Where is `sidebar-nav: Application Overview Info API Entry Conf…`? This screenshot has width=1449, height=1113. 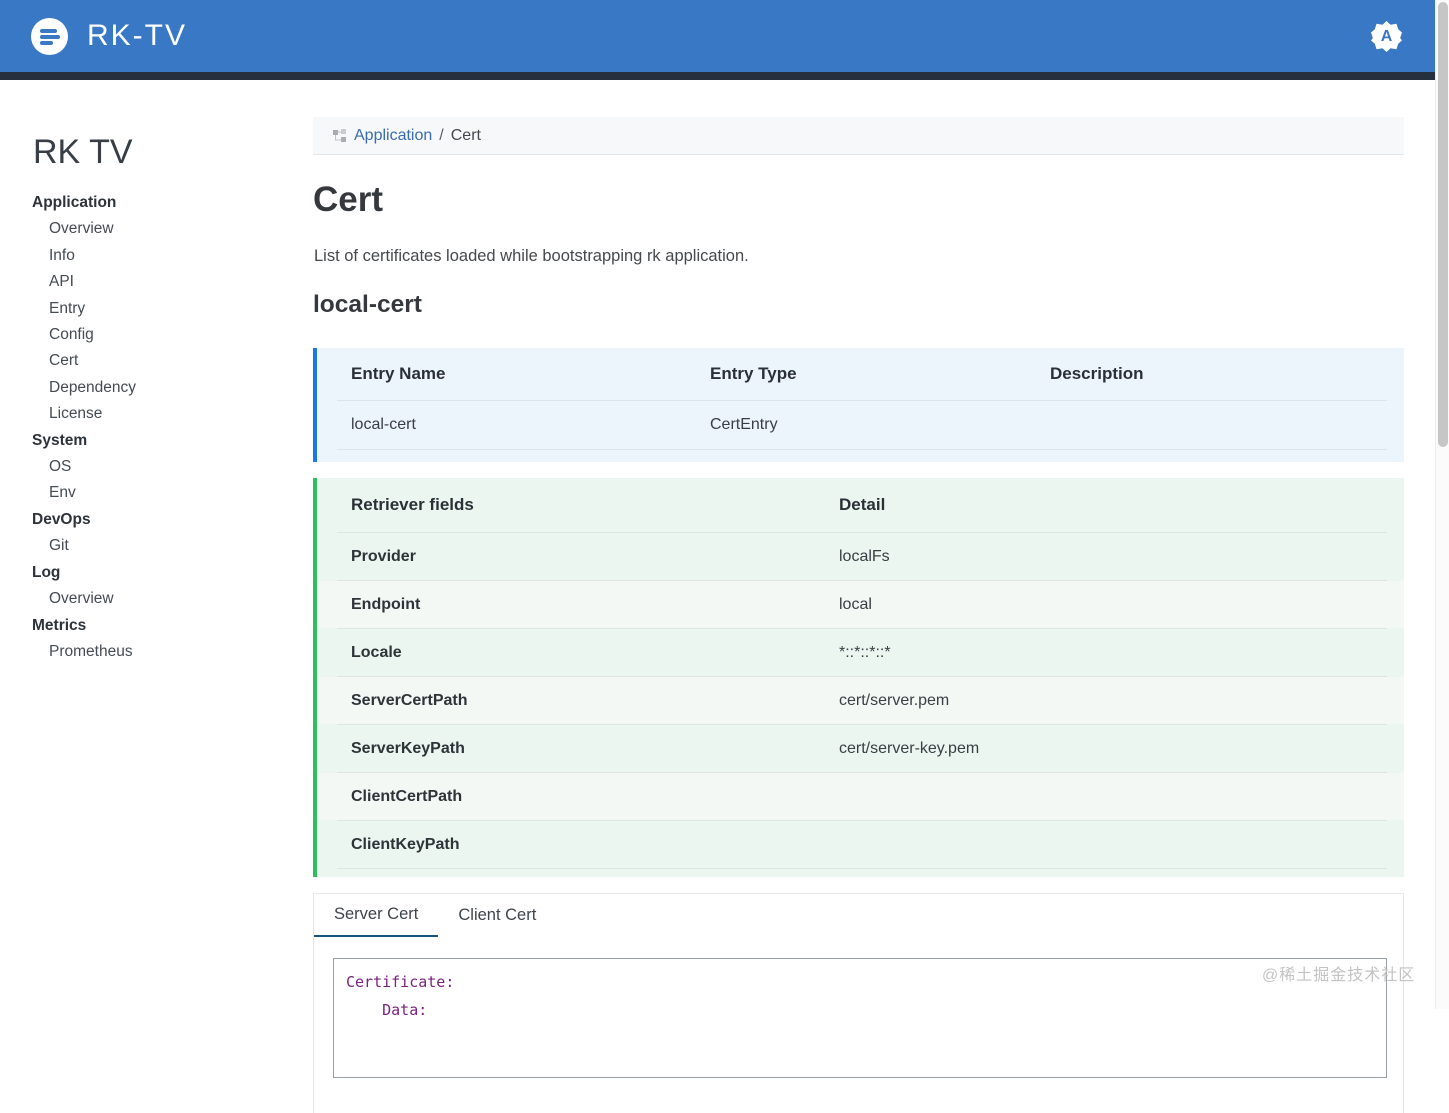 sidebar-nav: Application Overview Info API Entry Conf… is located at coordinates (162, 427).